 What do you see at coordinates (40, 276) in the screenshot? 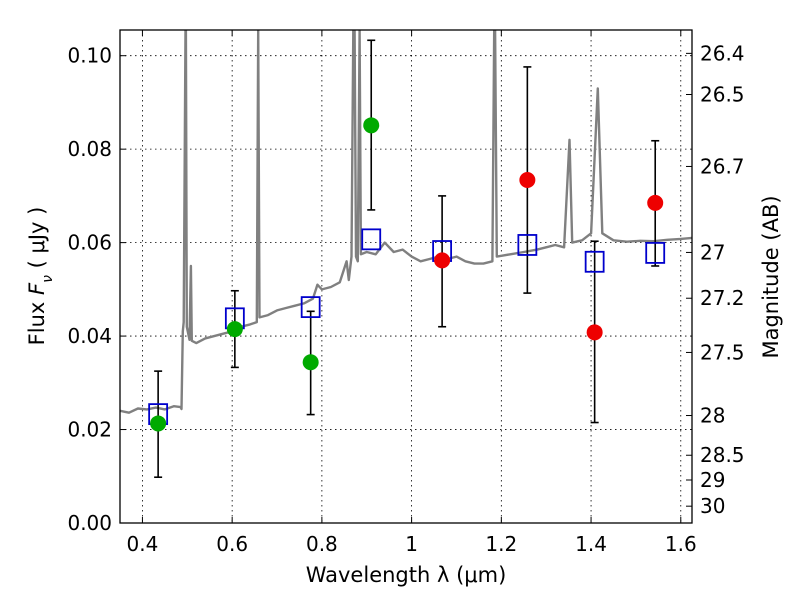
I see `y-axis-label: Flux Fν ( μJy )` at bounding box center [40, 276].